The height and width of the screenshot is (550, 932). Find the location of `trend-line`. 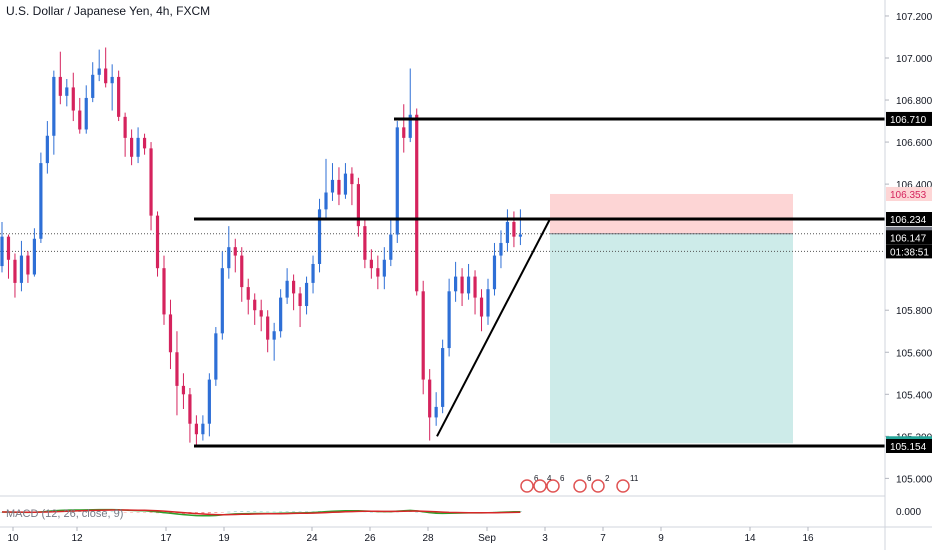

trend-line is located at coordinates (493, 327).